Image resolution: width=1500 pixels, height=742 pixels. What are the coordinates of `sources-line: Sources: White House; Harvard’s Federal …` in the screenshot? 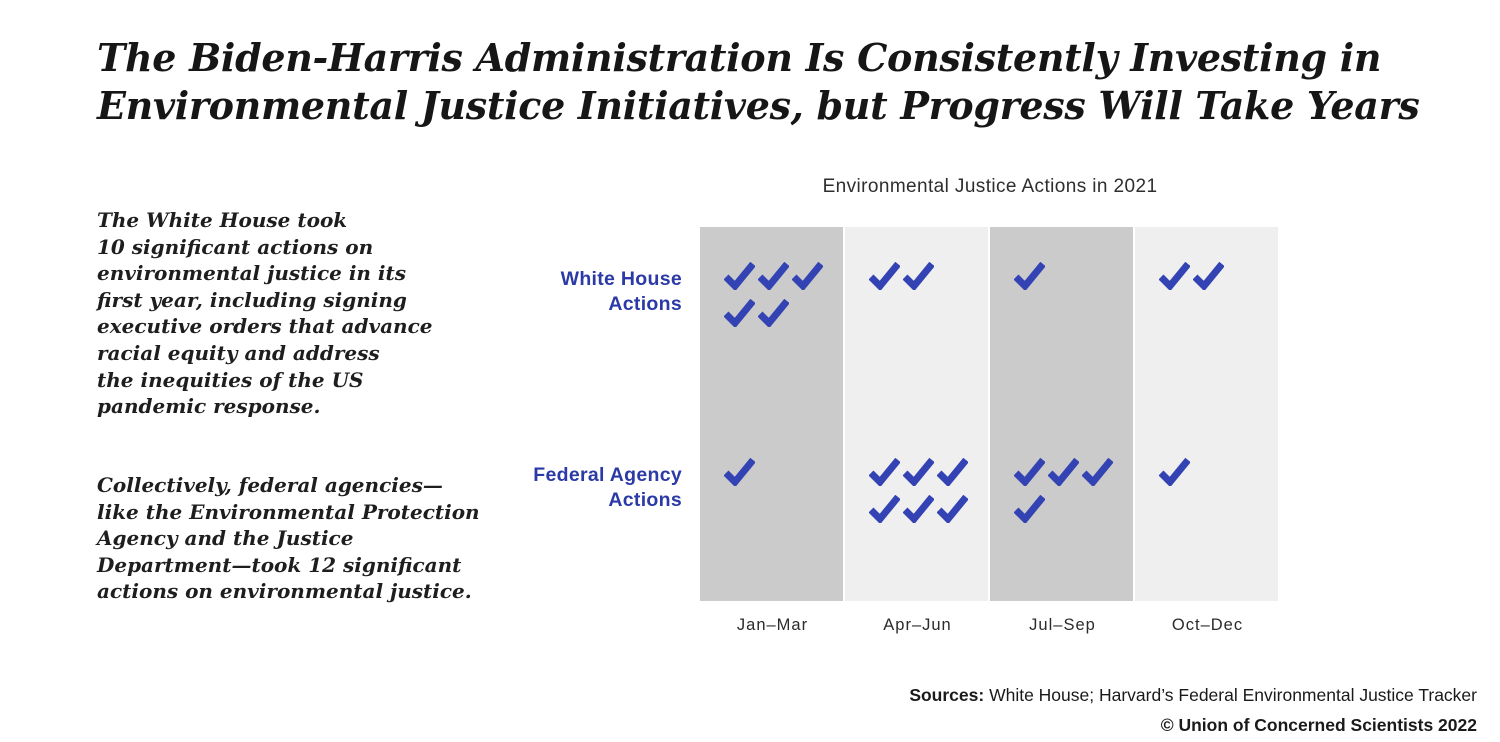 It's located at (1193, 696).